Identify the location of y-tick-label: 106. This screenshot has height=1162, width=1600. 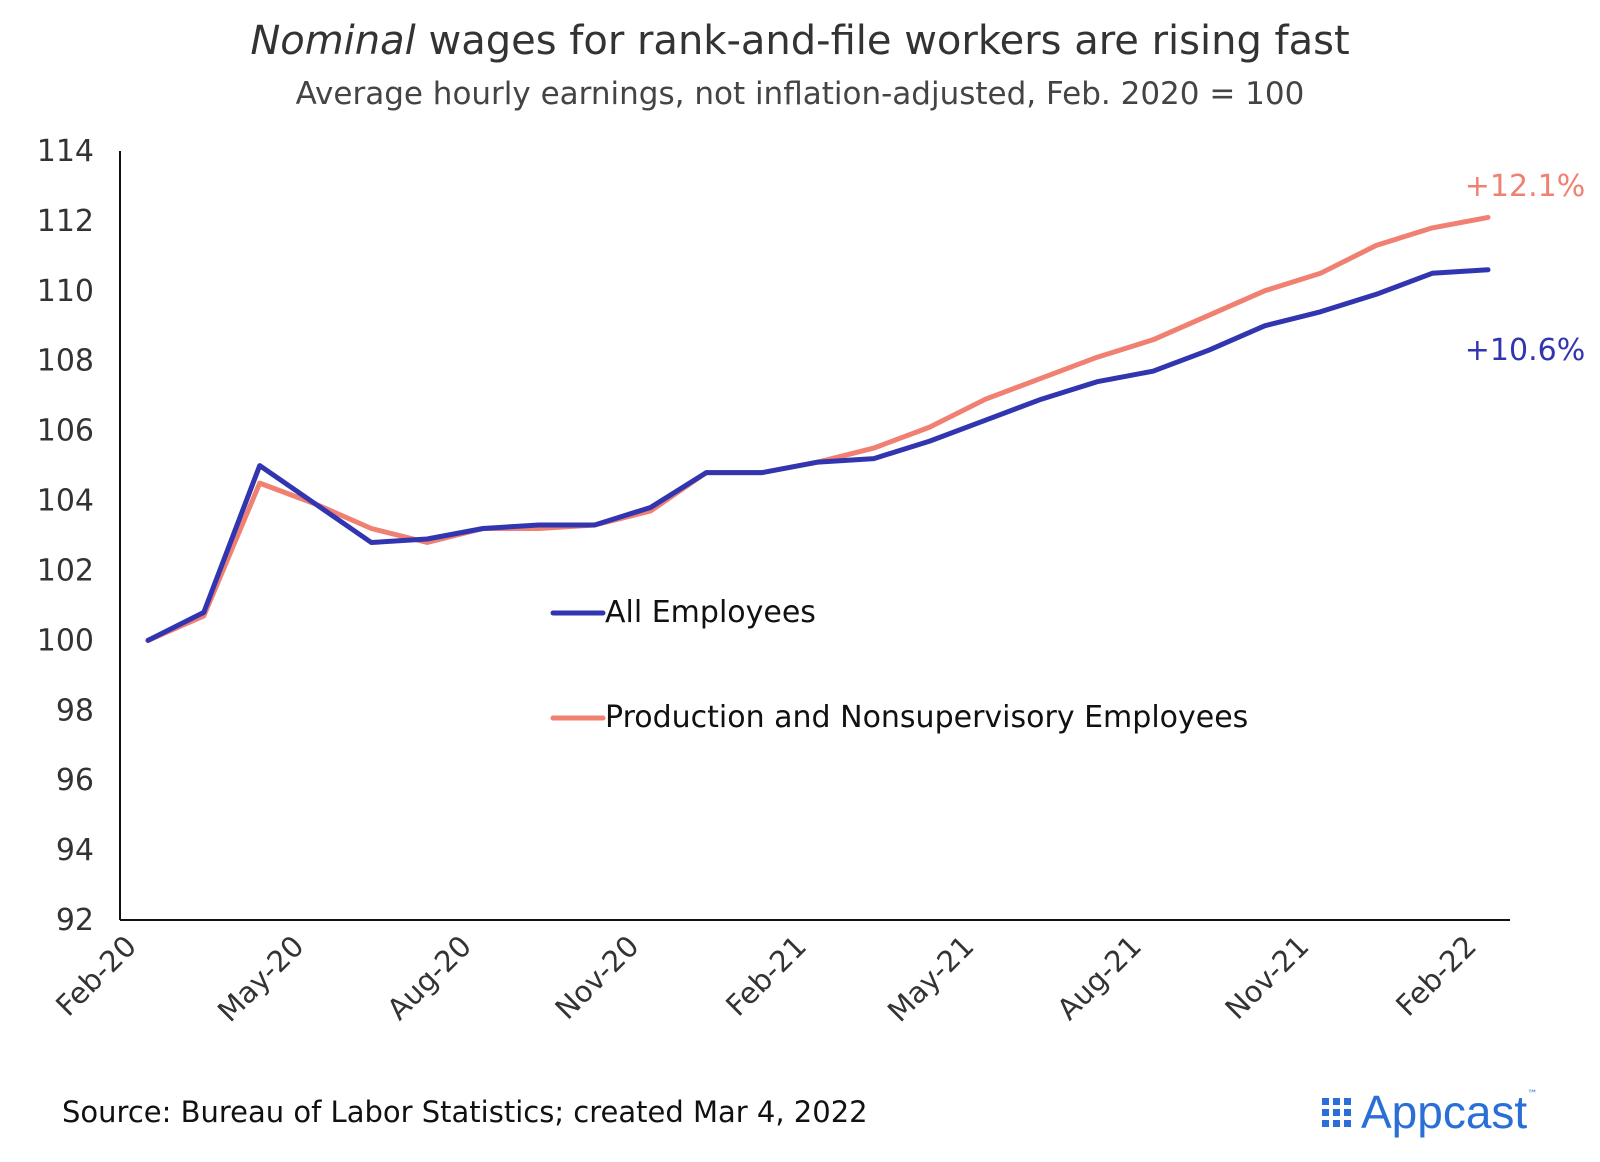
(65, 431).